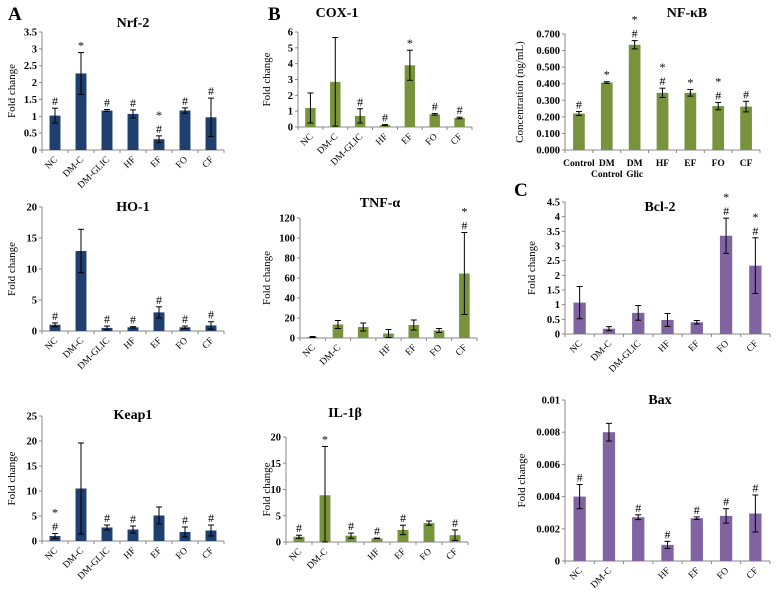 This screenshot has height=596, width=777. Describe the element at coordinates (548, 151) in the screenshot. I see `y-tick-label: 0.000` at that location.